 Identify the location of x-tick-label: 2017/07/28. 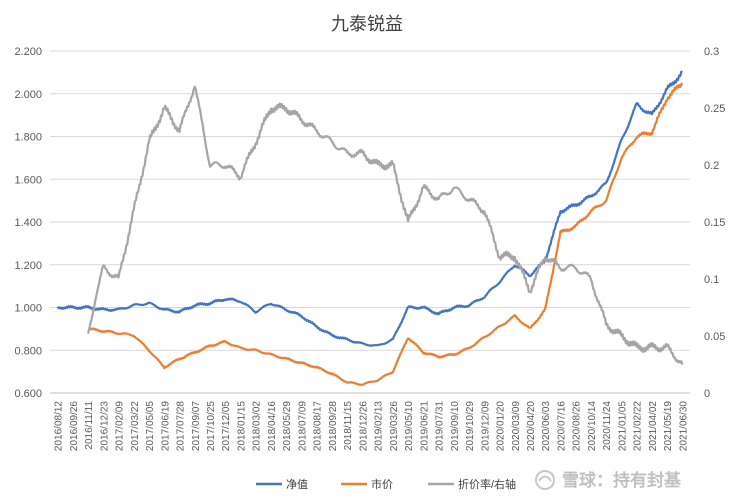
(181, 426).